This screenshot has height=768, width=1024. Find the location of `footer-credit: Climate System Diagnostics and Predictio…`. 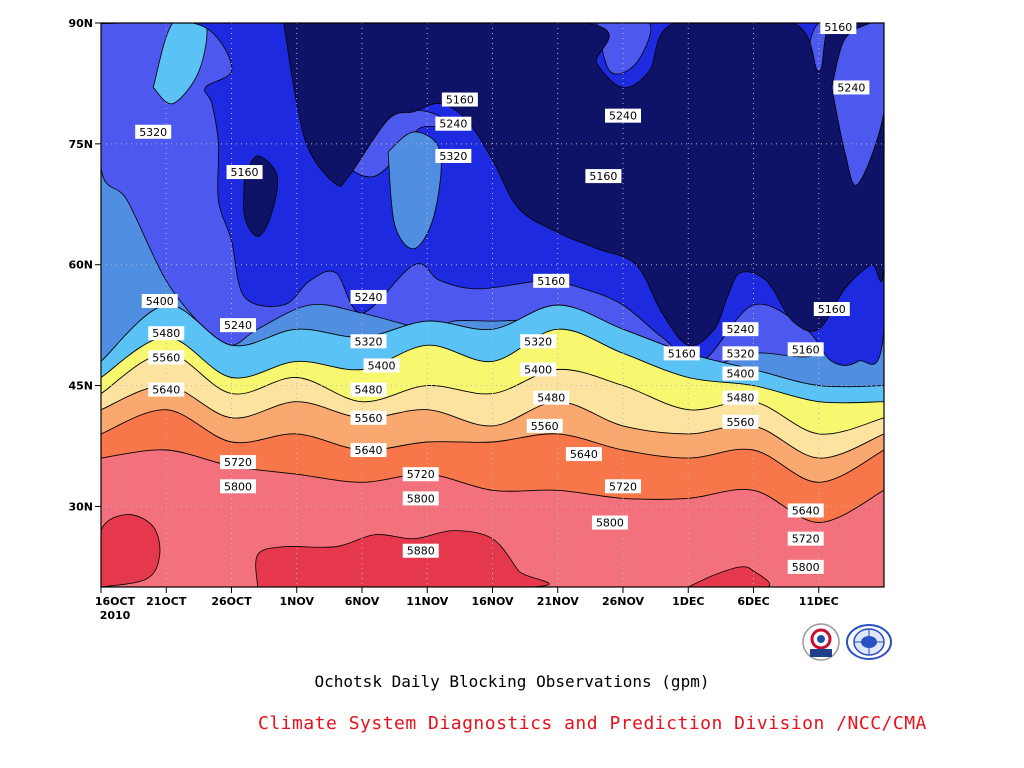

footer-credit: Climate System Diagnostics and Predictio… is located at coordinates (592, 723).